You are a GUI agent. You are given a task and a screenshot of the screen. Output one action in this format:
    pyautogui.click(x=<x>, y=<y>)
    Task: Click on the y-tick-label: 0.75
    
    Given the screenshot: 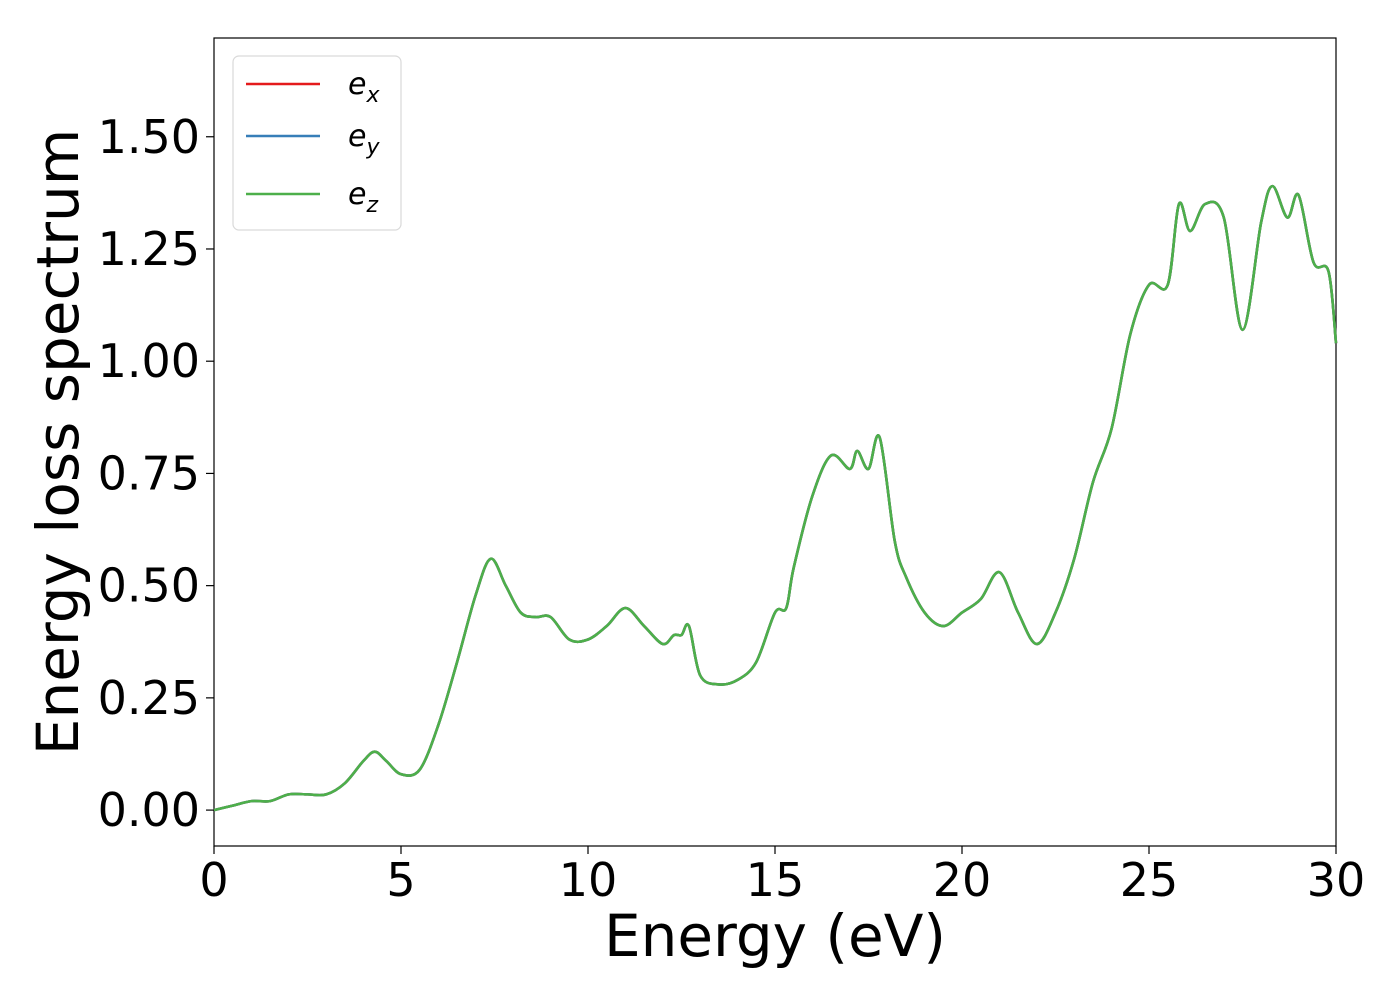 What is the action you would take?
    pyautogui.click(x=149, y=473)
    